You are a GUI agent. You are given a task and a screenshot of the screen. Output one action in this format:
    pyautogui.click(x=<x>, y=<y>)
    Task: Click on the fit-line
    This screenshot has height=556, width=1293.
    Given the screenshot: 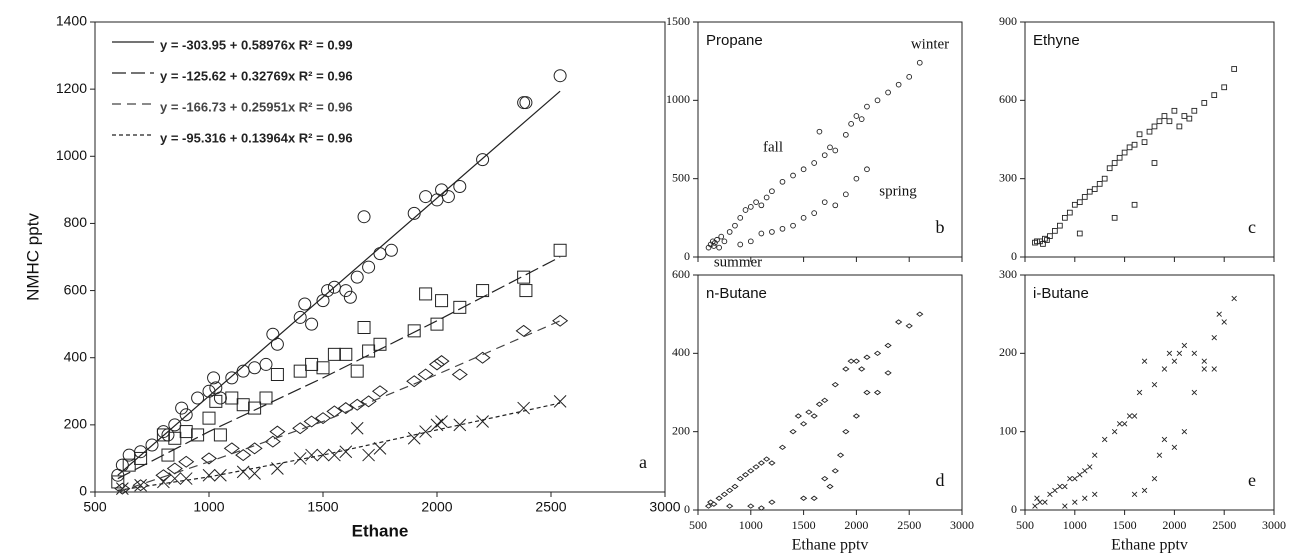 What is the action you would take?
    pyautogui.click(x=339, y=446)
    